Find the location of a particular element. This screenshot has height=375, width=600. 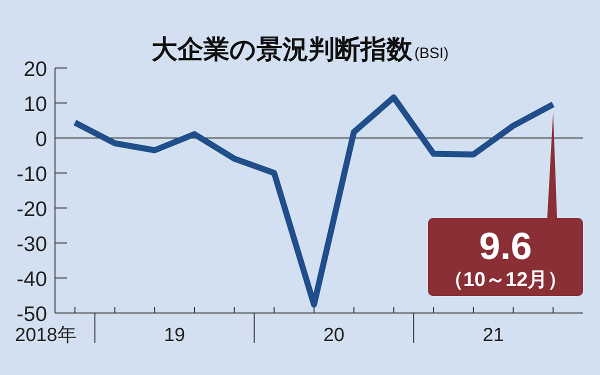

y-tick-label: -50 is located at coordinates (31, 314).